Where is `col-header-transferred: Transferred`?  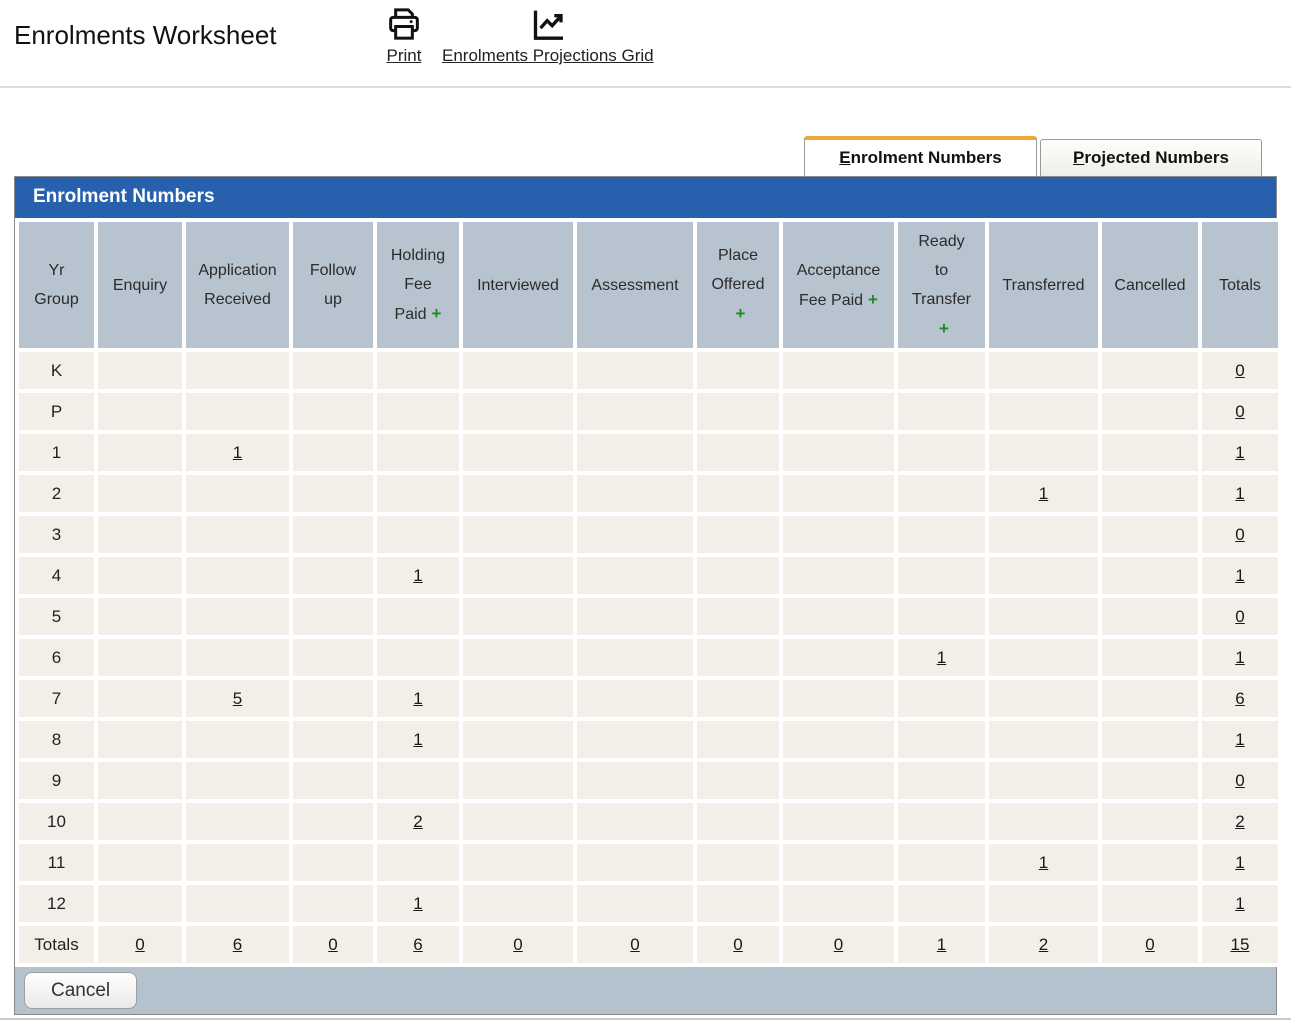 col-header-transferred: Transferred is located at coordinates (1043, 285).